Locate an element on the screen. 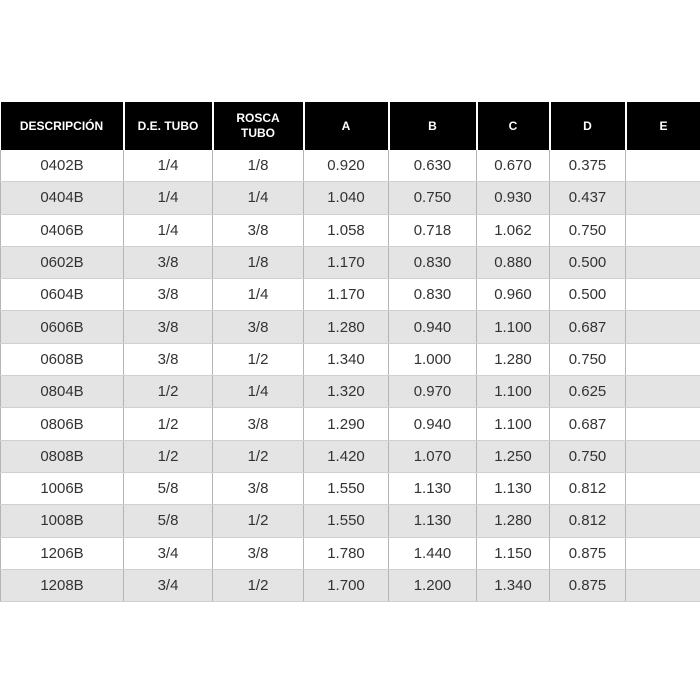 Image resolution: width=700 pixels, height=700 pixels. header-cell: D is located at coordinates (587, 126).